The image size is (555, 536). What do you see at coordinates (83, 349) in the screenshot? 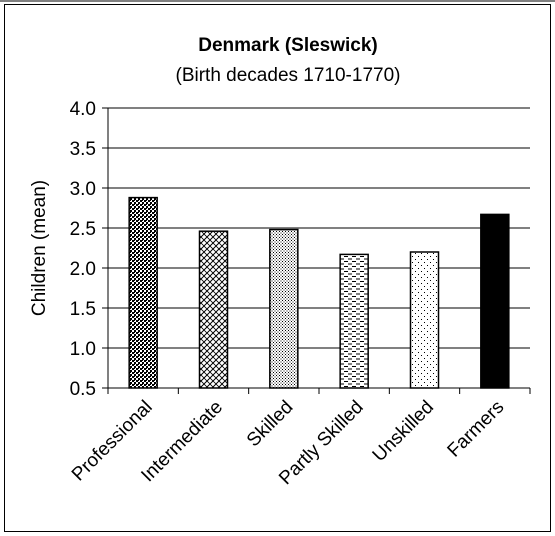
I see `y-tick-label: 1.0` at bounding box center [83, 349].